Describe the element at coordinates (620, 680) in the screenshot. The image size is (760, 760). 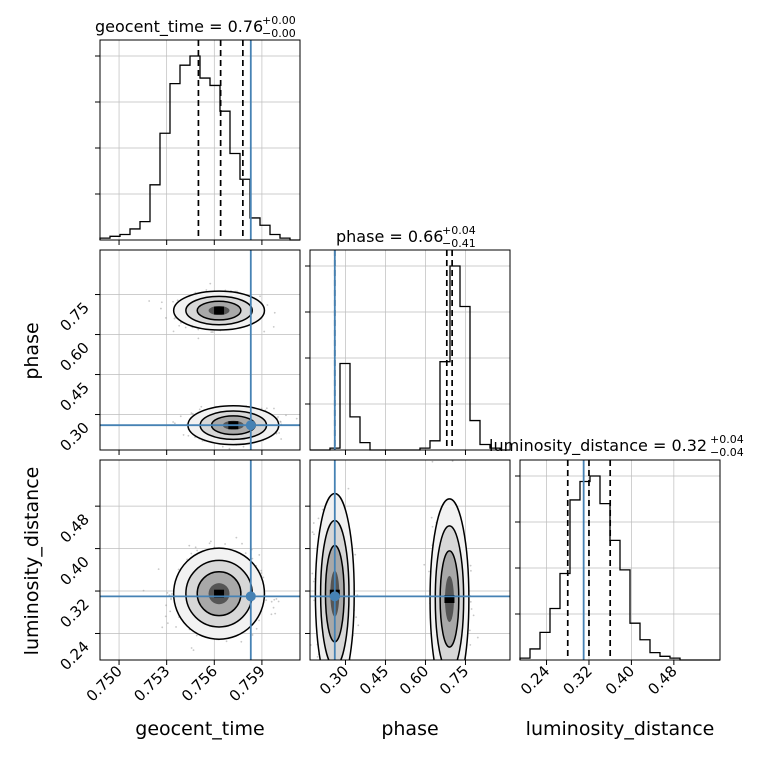
I see `xtick-label-luminosity-distance-2: 0.40` at that location.